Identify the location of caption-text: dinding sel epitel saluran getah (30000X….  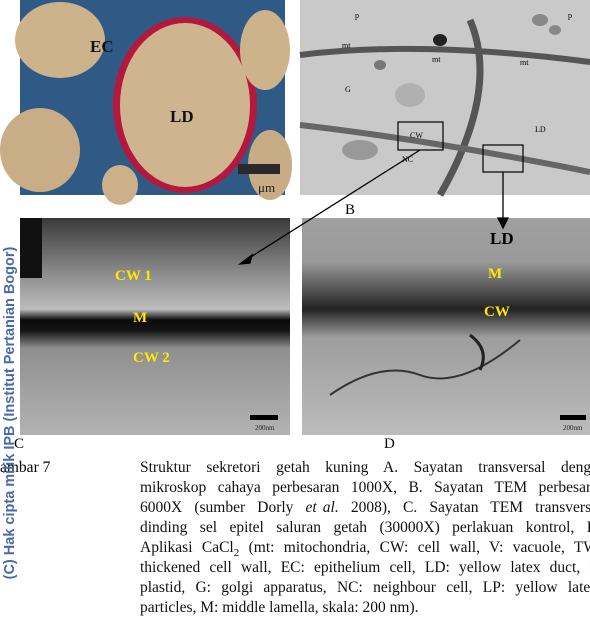
(365, 527).